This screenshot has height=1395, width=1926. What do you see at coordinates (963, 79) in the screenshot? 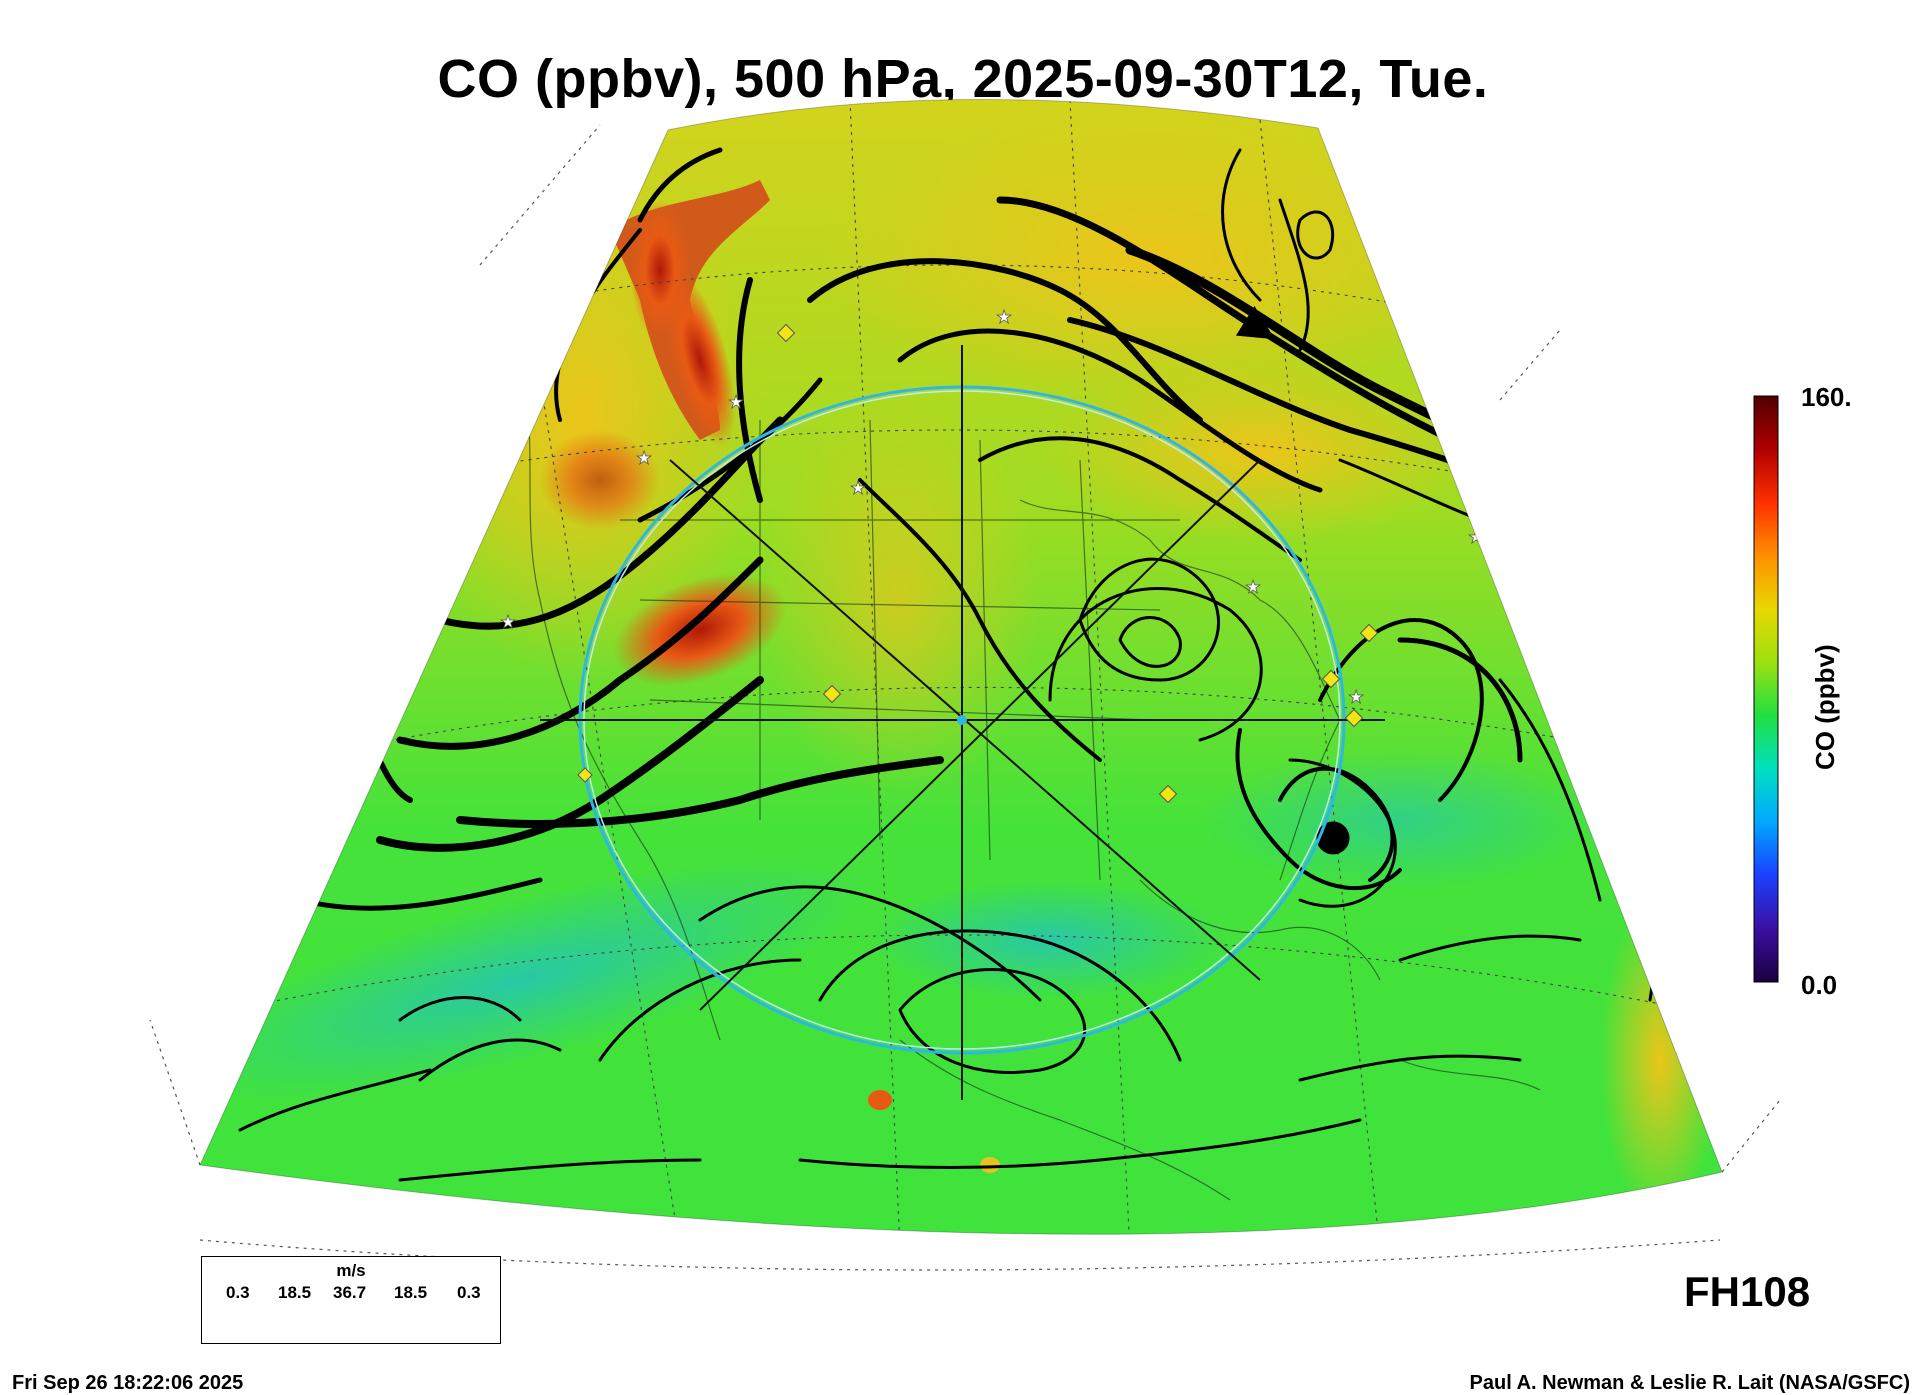
I see `map-title: CO (ppbv), 500 hPa, 2025-09-30T12, Tue.` at bounding box center [963, 79].